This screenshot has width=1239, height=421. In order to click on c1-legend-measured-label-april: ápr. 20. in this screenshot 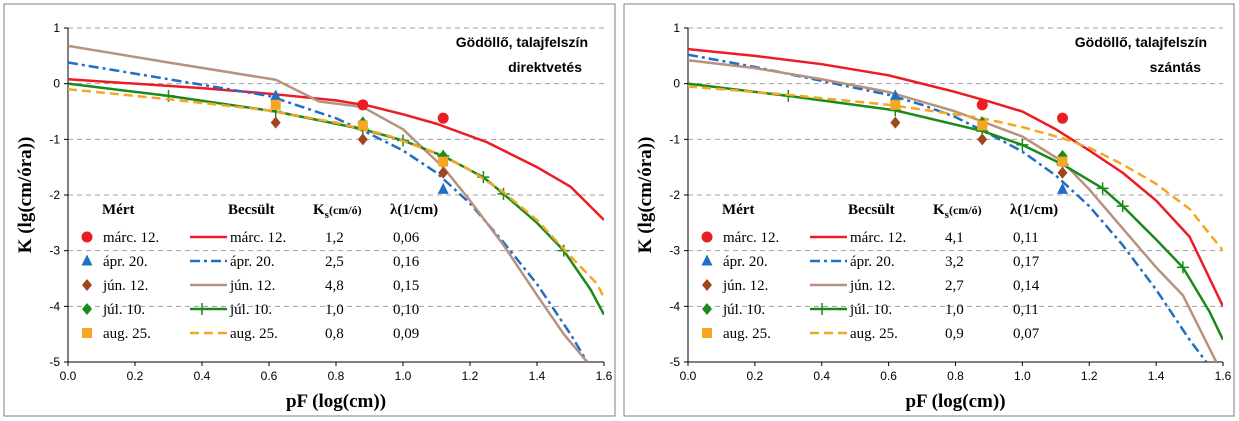, I will do `click(745, 262)`.